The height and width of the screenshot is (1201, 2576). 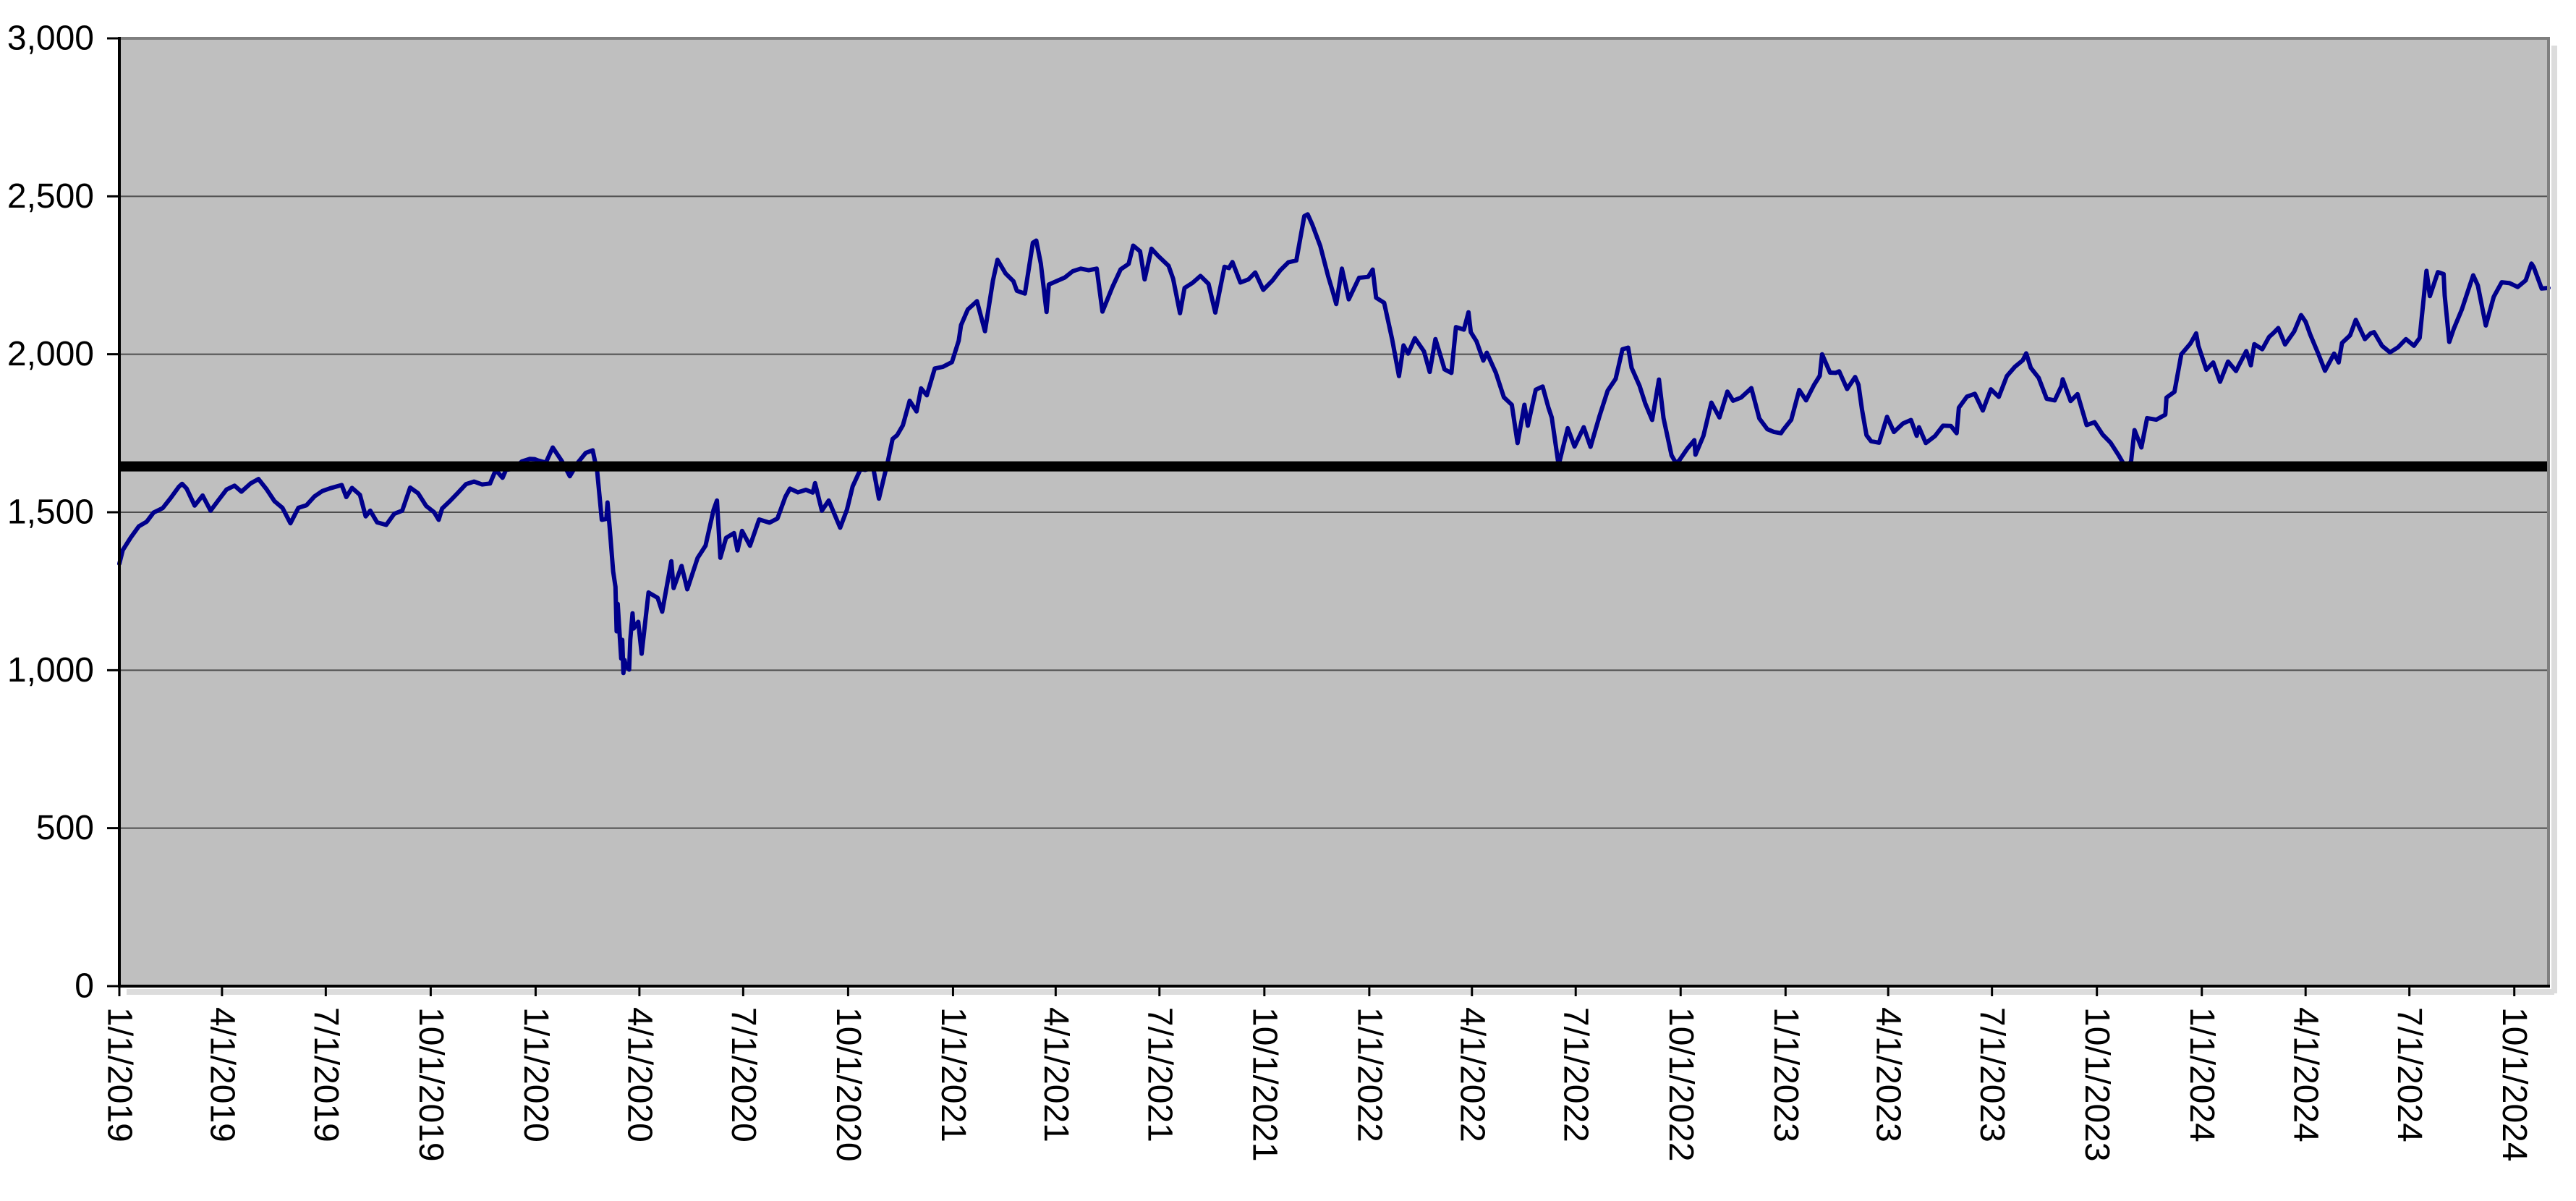 What do you see at coordinates (326, 1074) in the screenshot?
I see `x-tick-label: 7/1/2019` at bounding box center [326, 1074].